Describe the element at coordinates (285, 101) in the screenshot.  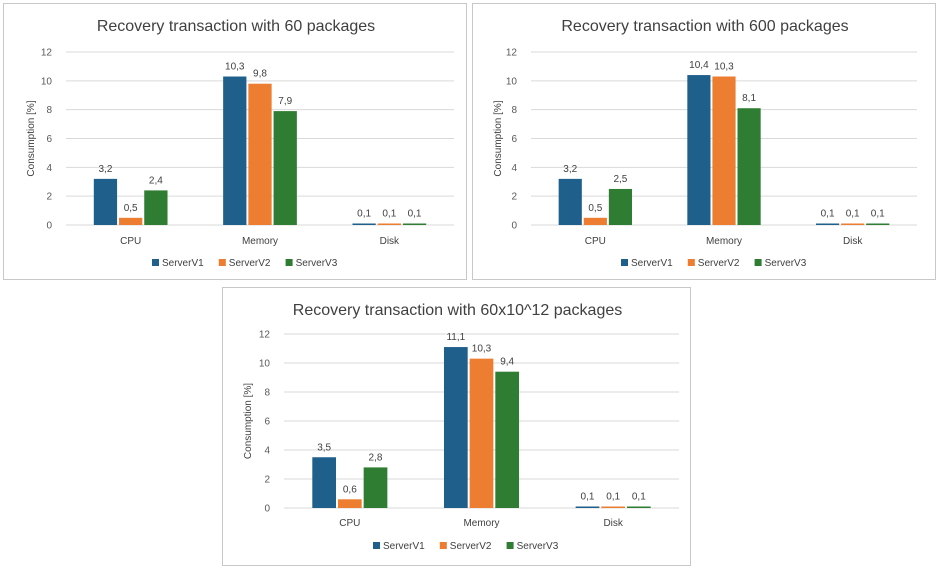
I see `data-label: 7,9` at that location.